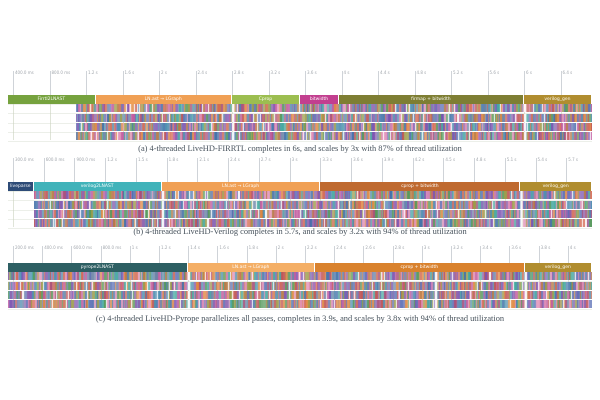  I want to click on pass-segment: firmap + bitwidth, so click(431, 99).